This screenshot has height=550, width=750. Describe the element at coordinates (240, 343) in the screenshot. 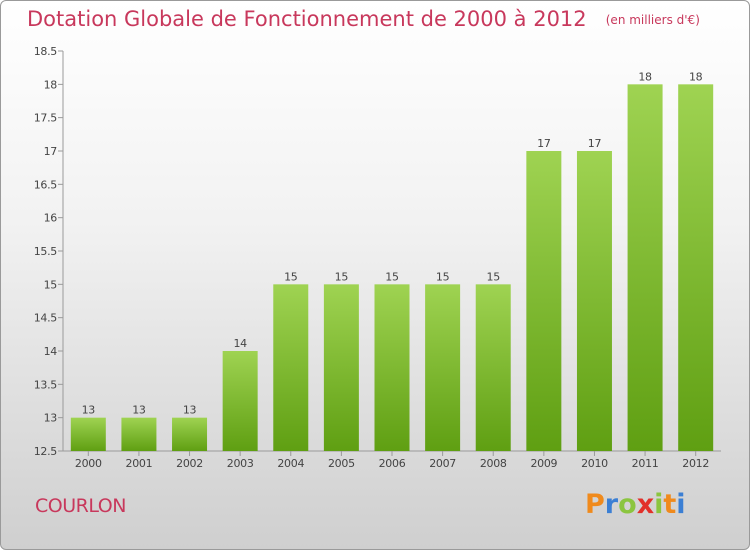

I see `bar-value-label: 14` at that location.